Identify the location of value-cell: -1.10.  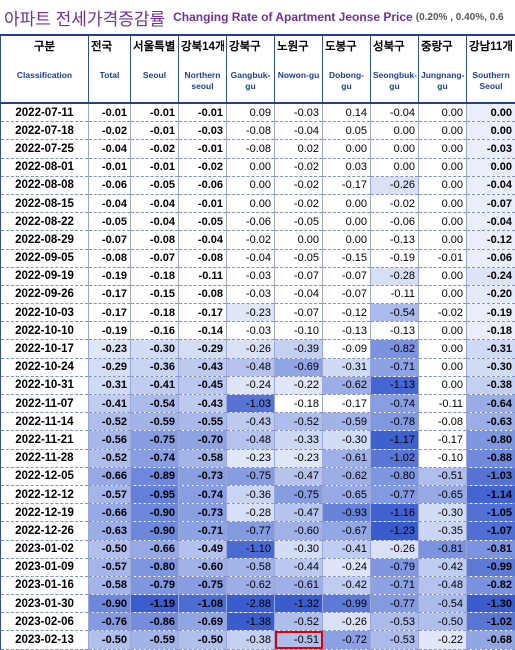
(251, 549).